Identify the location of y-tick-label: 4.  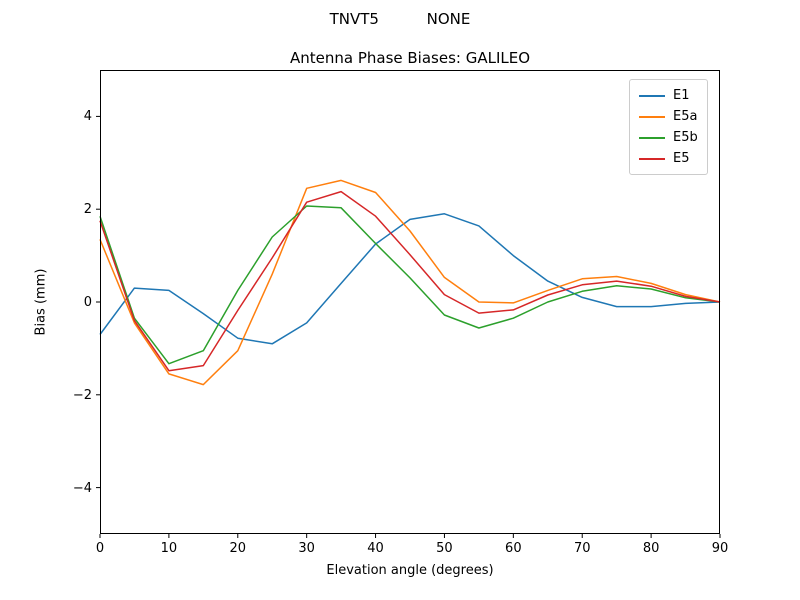
(87, 117).